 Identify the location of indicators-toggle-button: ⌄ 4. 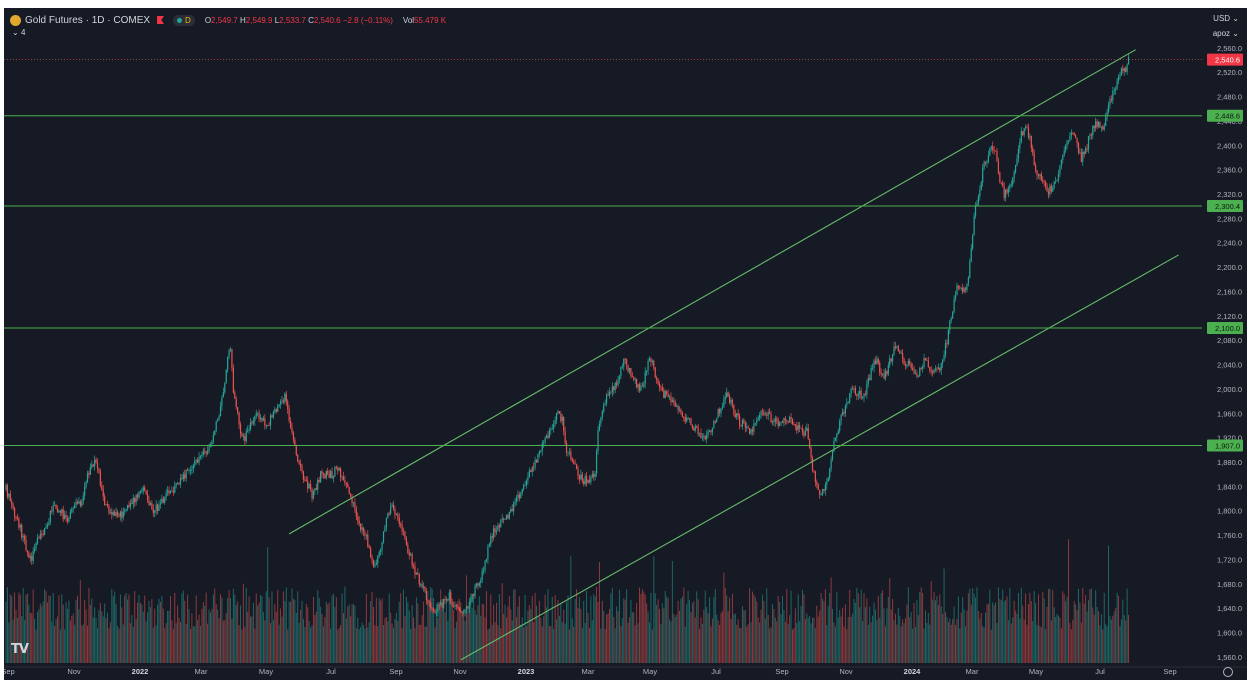
(19, 32).